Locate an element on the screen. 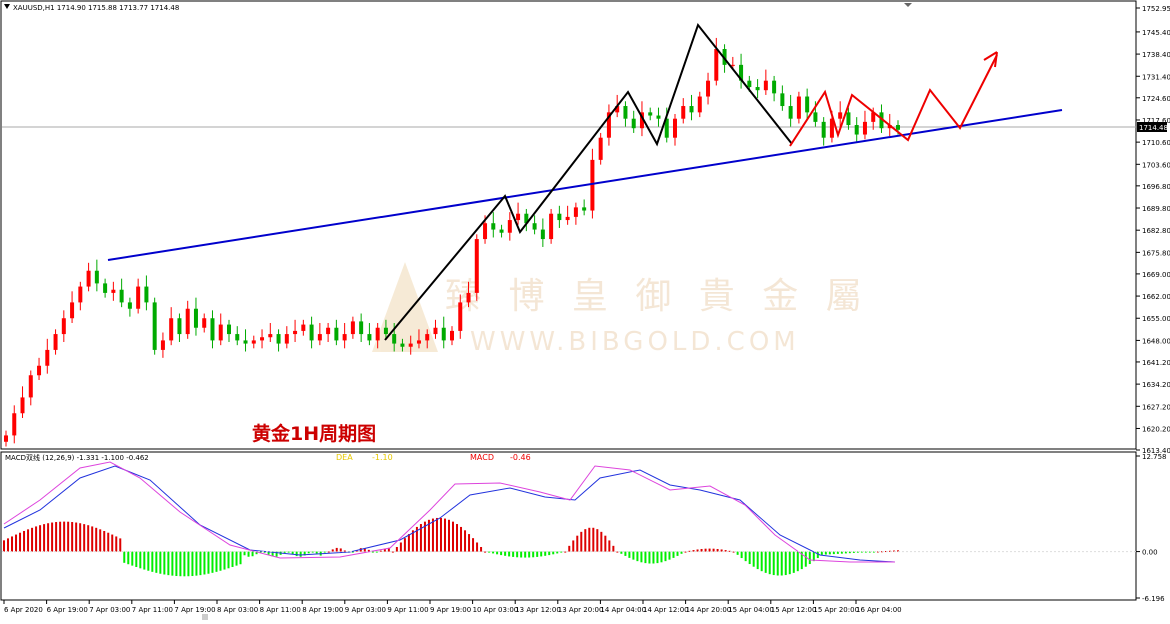 This screenshot has width=1170, height=624. time-tick-label: 6 Apr 2020 is located at coordinates (23, 610).